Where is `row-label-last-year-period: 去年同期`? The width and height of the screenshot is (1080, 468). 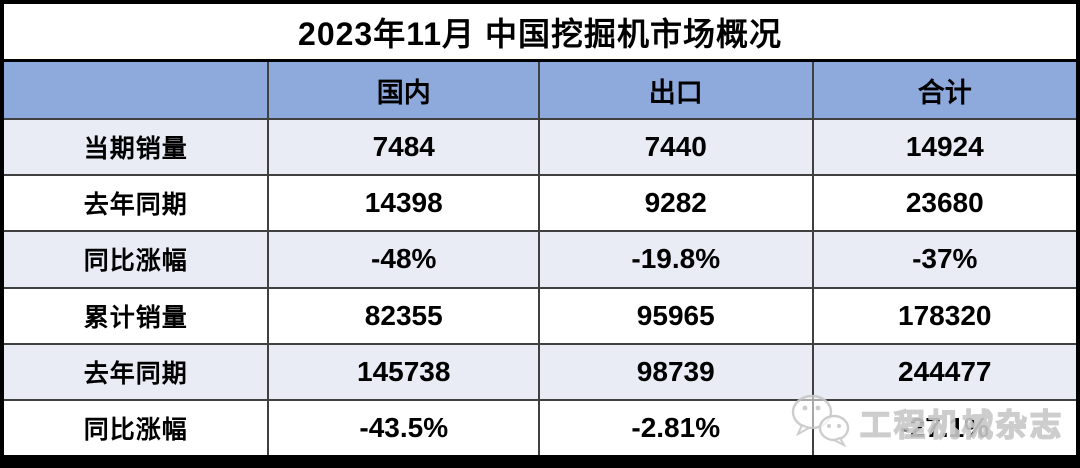
row-label-last-year-period: 去年同期 is located at coordinates (136, 202).